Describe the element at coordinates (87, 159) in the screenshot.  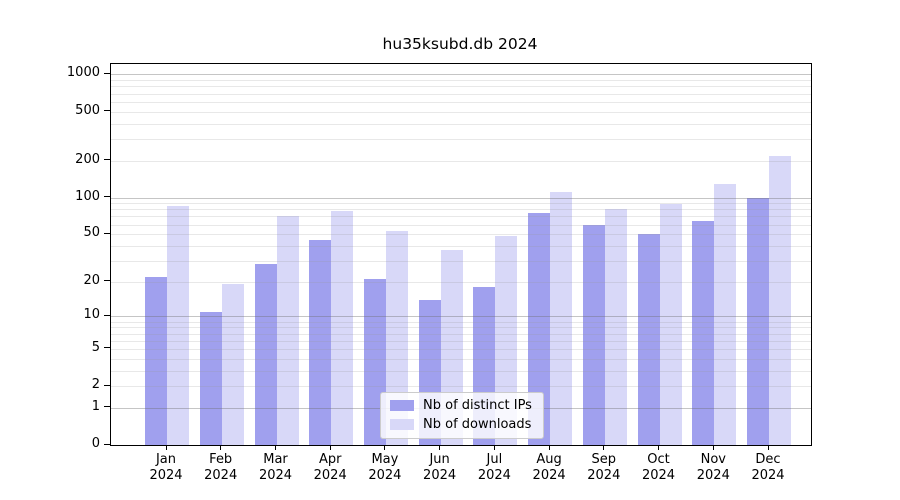
I see `y-tick-label: 200` at that location.